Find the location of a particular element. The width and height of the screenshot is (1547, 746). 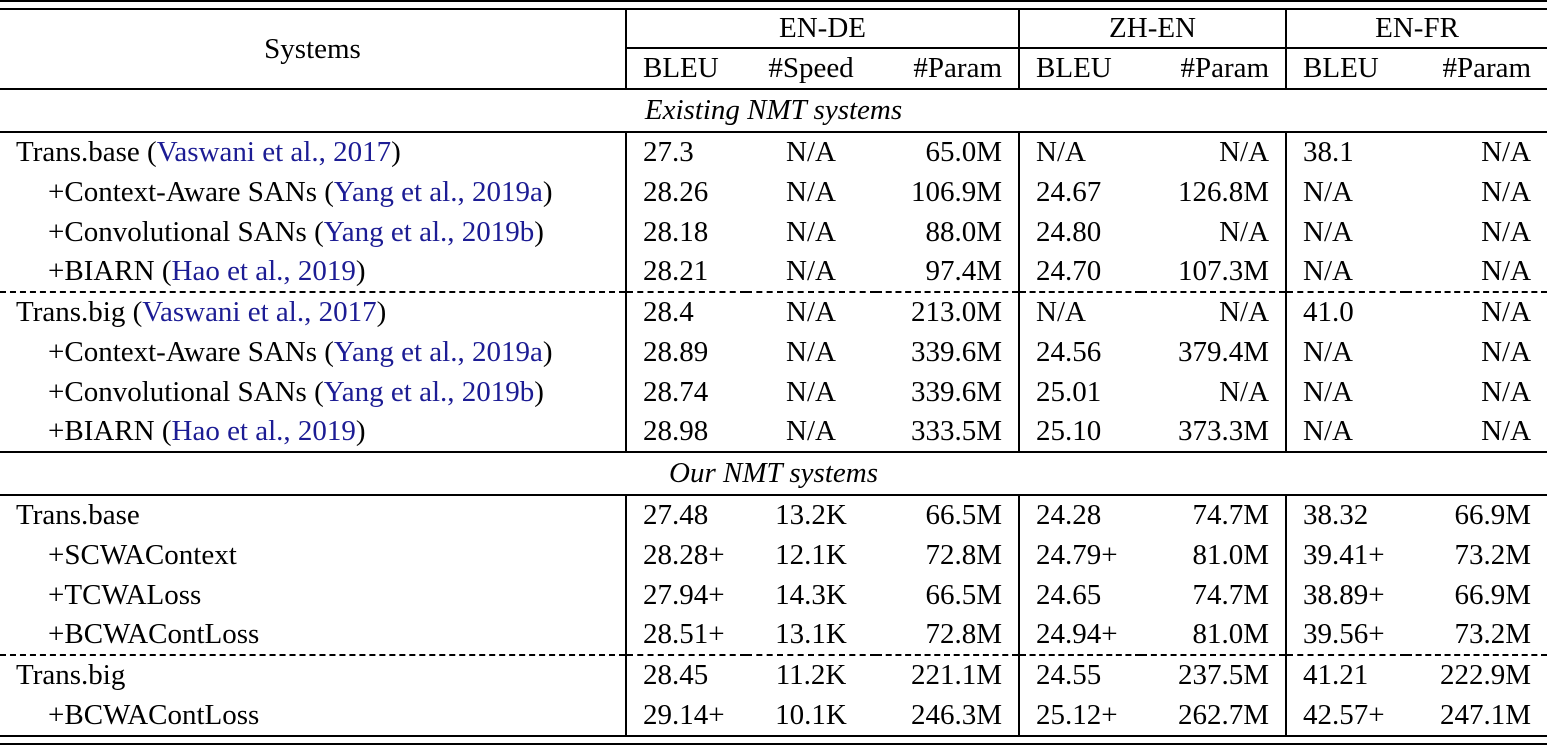

cell-enfr-bleu: 41.21 is located at coordinates (1346, 674).